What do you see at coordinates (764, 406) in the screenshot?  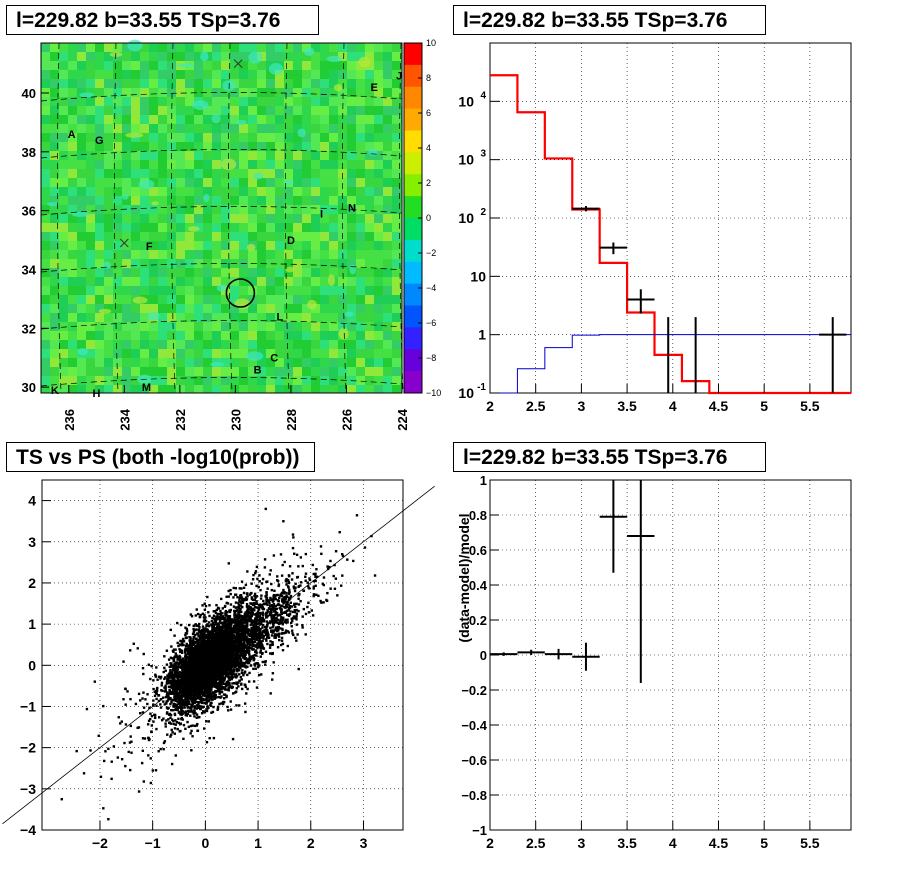 I see `x-tick-label: 5` at bounding box center [764, 406].